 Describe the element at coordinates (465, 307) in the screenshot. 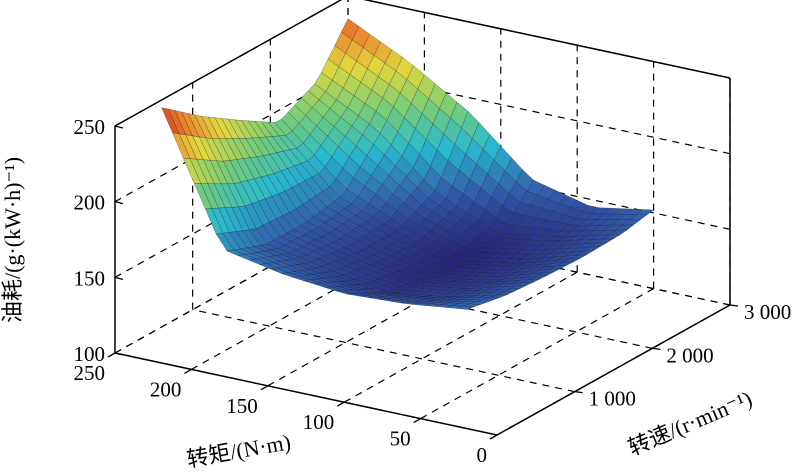

I see `surface-patch` at that location.